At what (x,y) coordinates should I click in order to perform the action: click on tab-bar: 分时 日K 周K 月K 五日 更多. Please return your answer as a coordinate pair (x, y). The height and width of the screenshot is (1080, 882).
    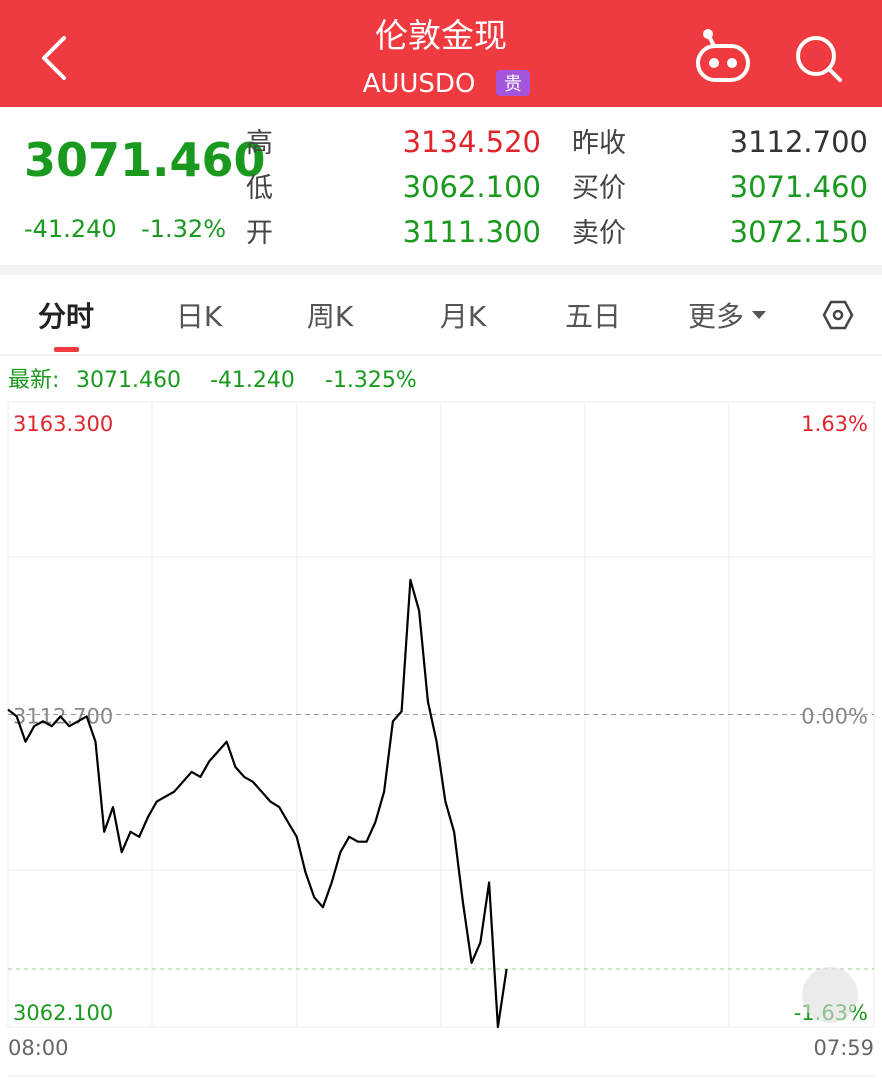
    Looking at the image, I should click on (391, 316).